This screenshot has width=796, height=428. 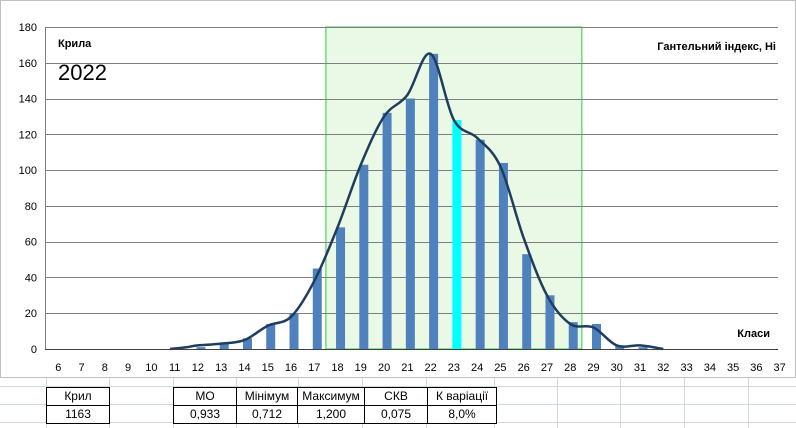 What do you see at coordinates (28, 100) in the screenshot?
I see `y-tick-label: 140` at bounding box center [28, 100].